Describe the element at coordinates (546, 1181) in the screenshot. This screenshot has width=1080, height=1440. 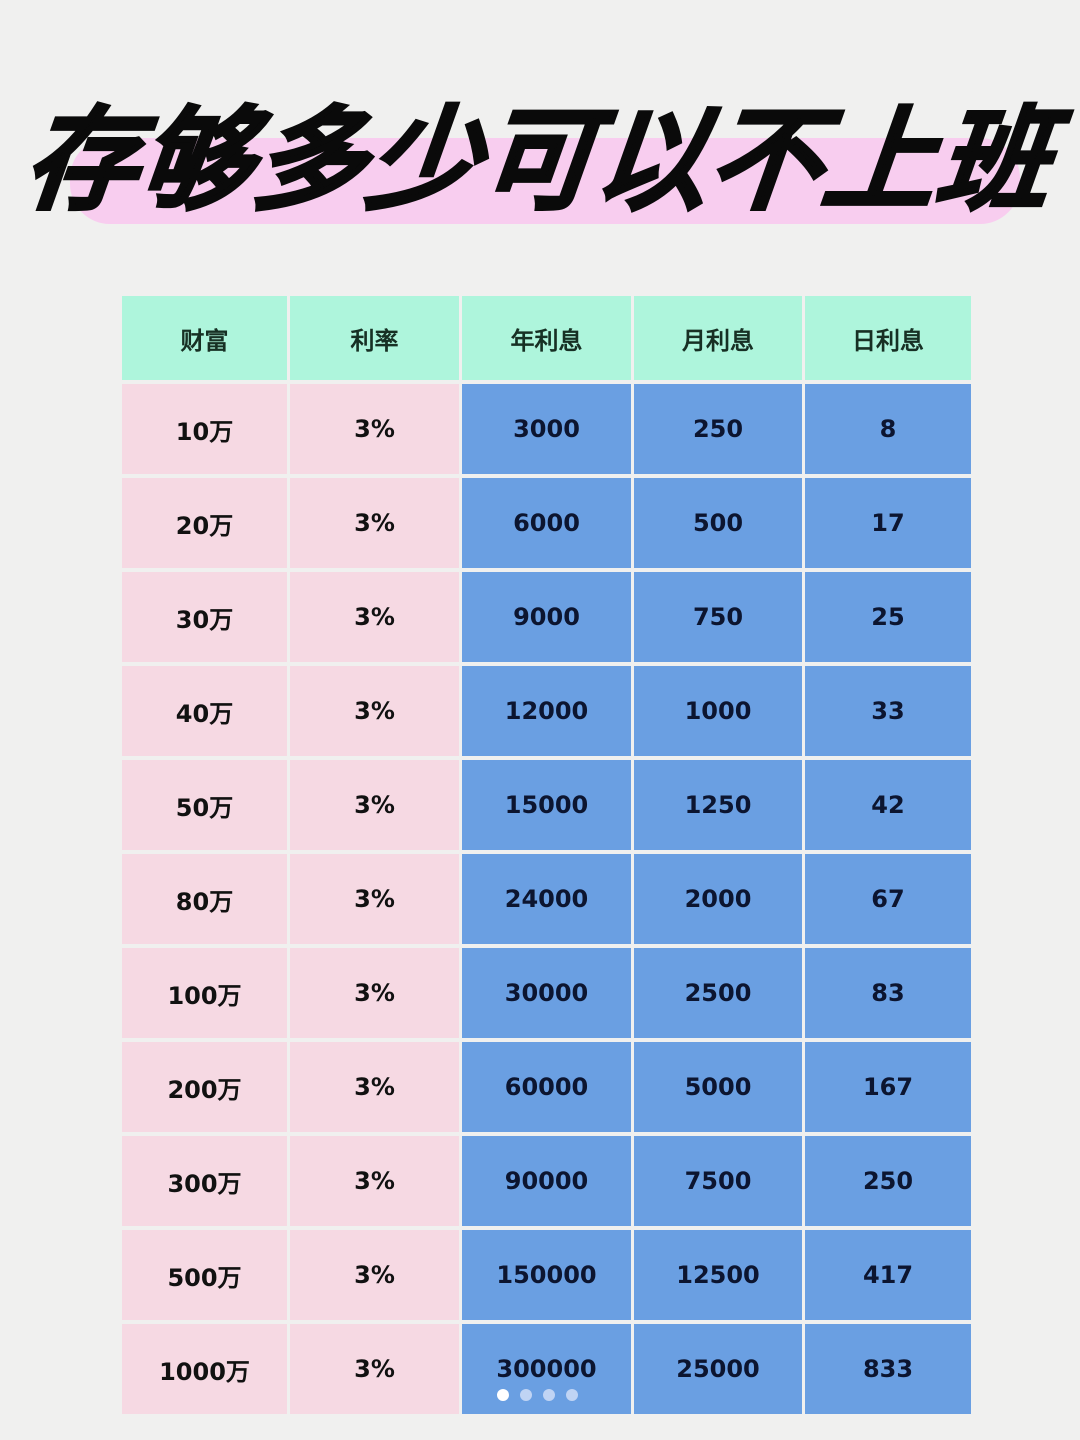
I see `table-cell: 90000` at that location.